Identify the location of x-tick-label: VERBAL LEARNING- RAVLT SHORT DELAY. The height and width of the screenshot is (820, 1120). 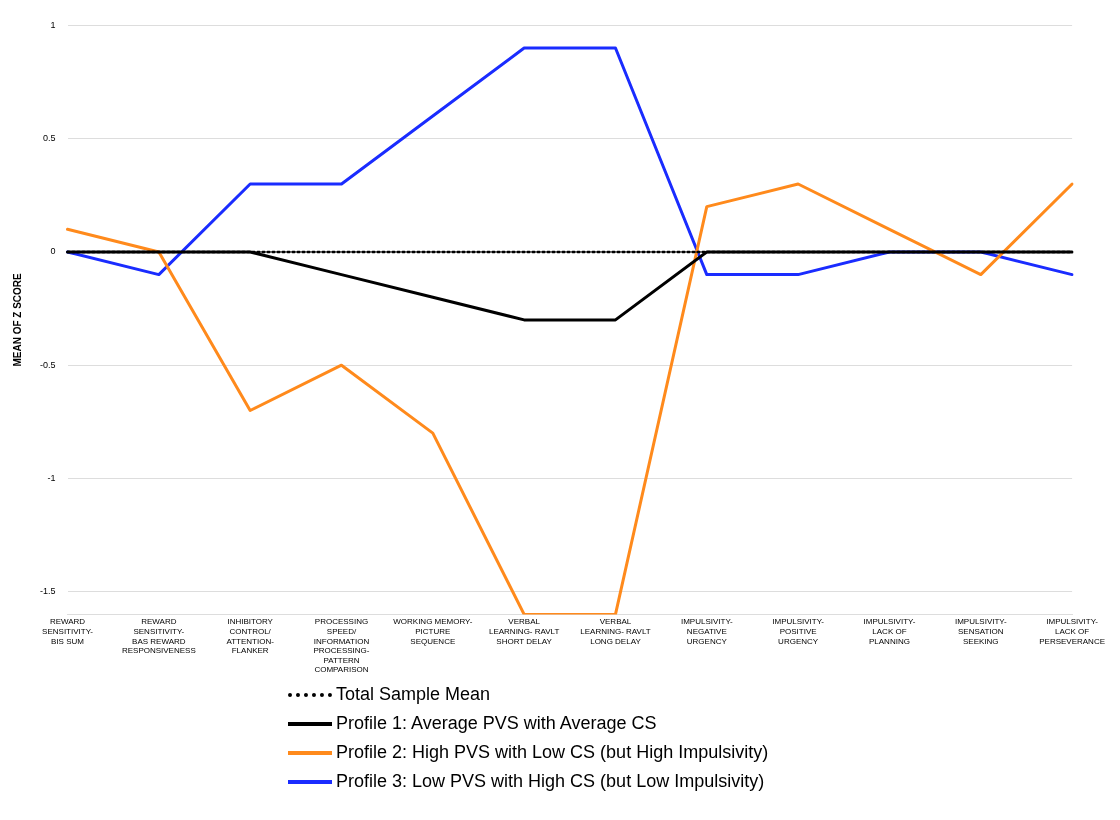
(524, 631).